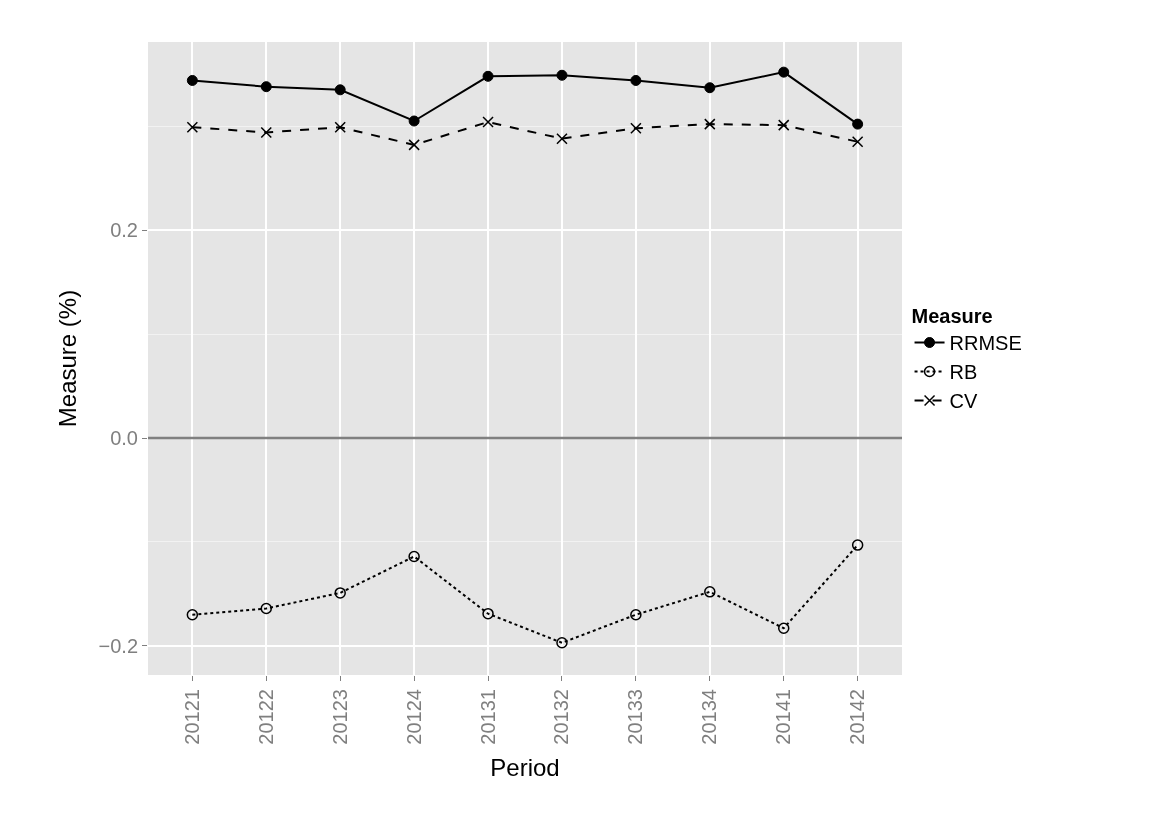  What do you see at coordinates (191, 717) in the screenshot?
I see `x-tick-label: 20121` at bounding box center [191, 717].